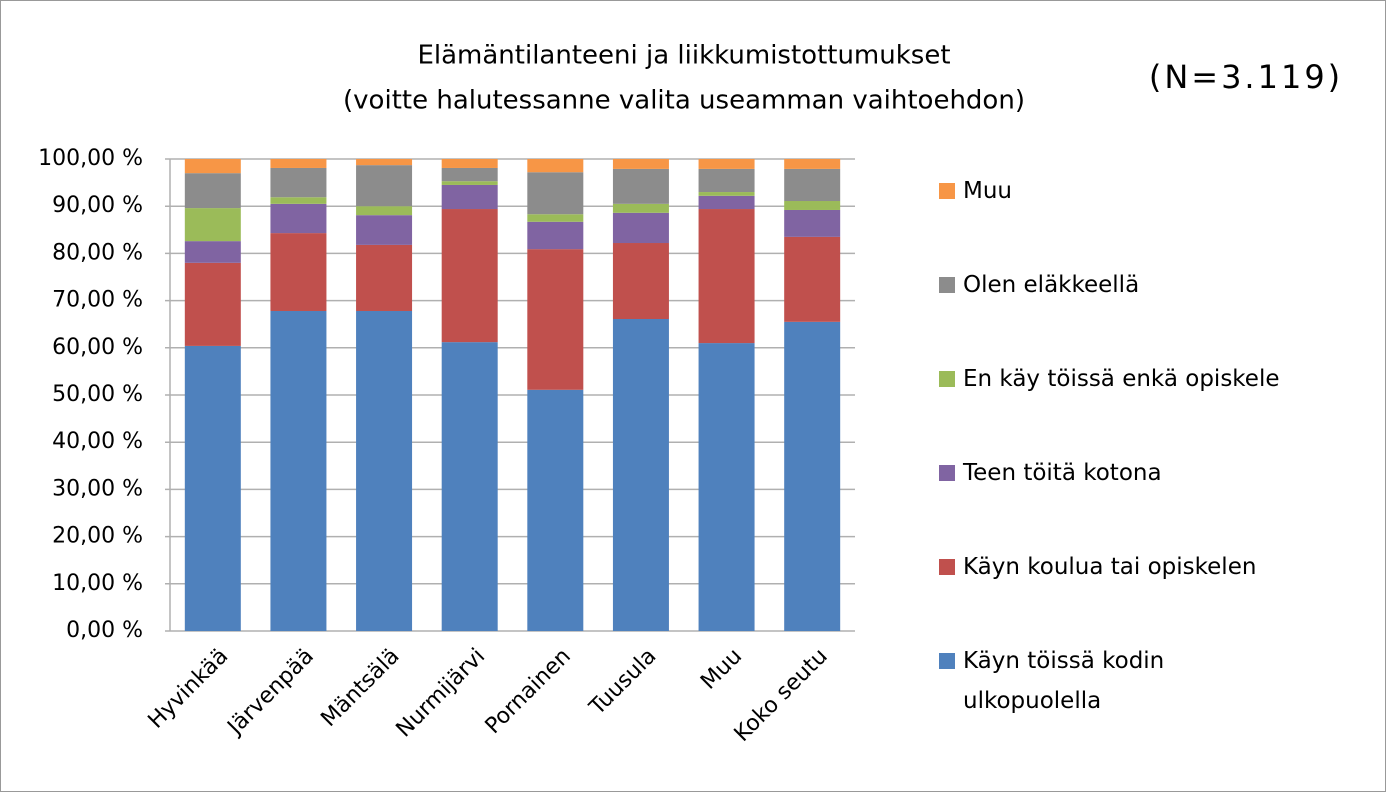 This screenshot has height=792, width=1386. Describe the element at coordinates (90, 158) in the screenshot. I see `y-tick-label: 100,00 %` at that location.